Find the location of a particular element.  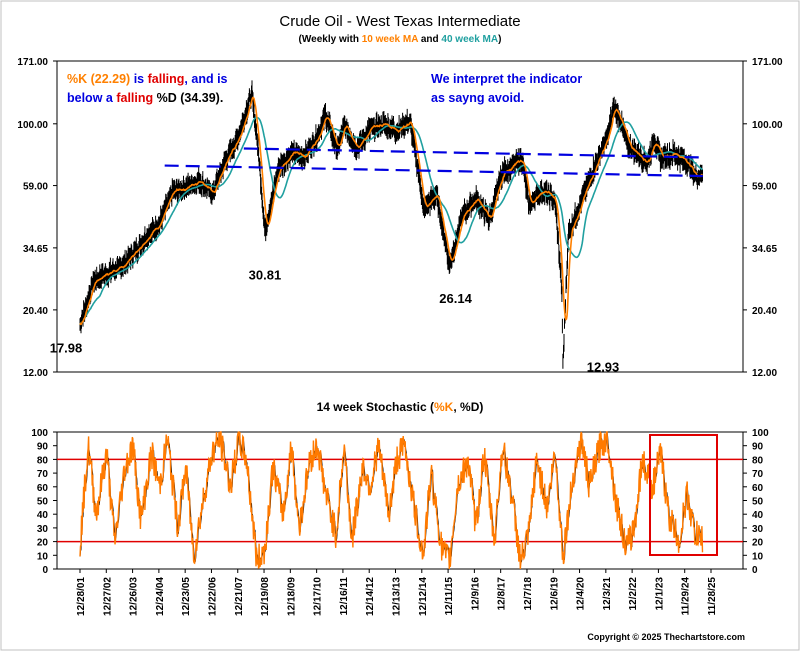

x-tick-label: 12/2/22 is located at coordinates (633, 594).